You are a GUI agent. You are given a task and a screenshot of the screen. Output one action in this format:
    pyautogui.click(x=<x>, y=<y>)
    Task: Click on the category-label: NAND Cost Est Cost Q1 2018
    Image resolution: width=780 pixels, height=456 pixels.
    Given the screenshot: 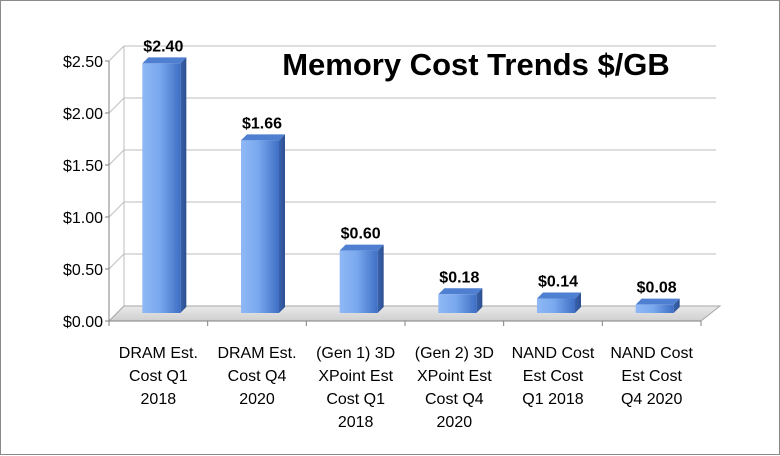 What is the action you would take?
    pyautogui.click(x=553, y=376)
    